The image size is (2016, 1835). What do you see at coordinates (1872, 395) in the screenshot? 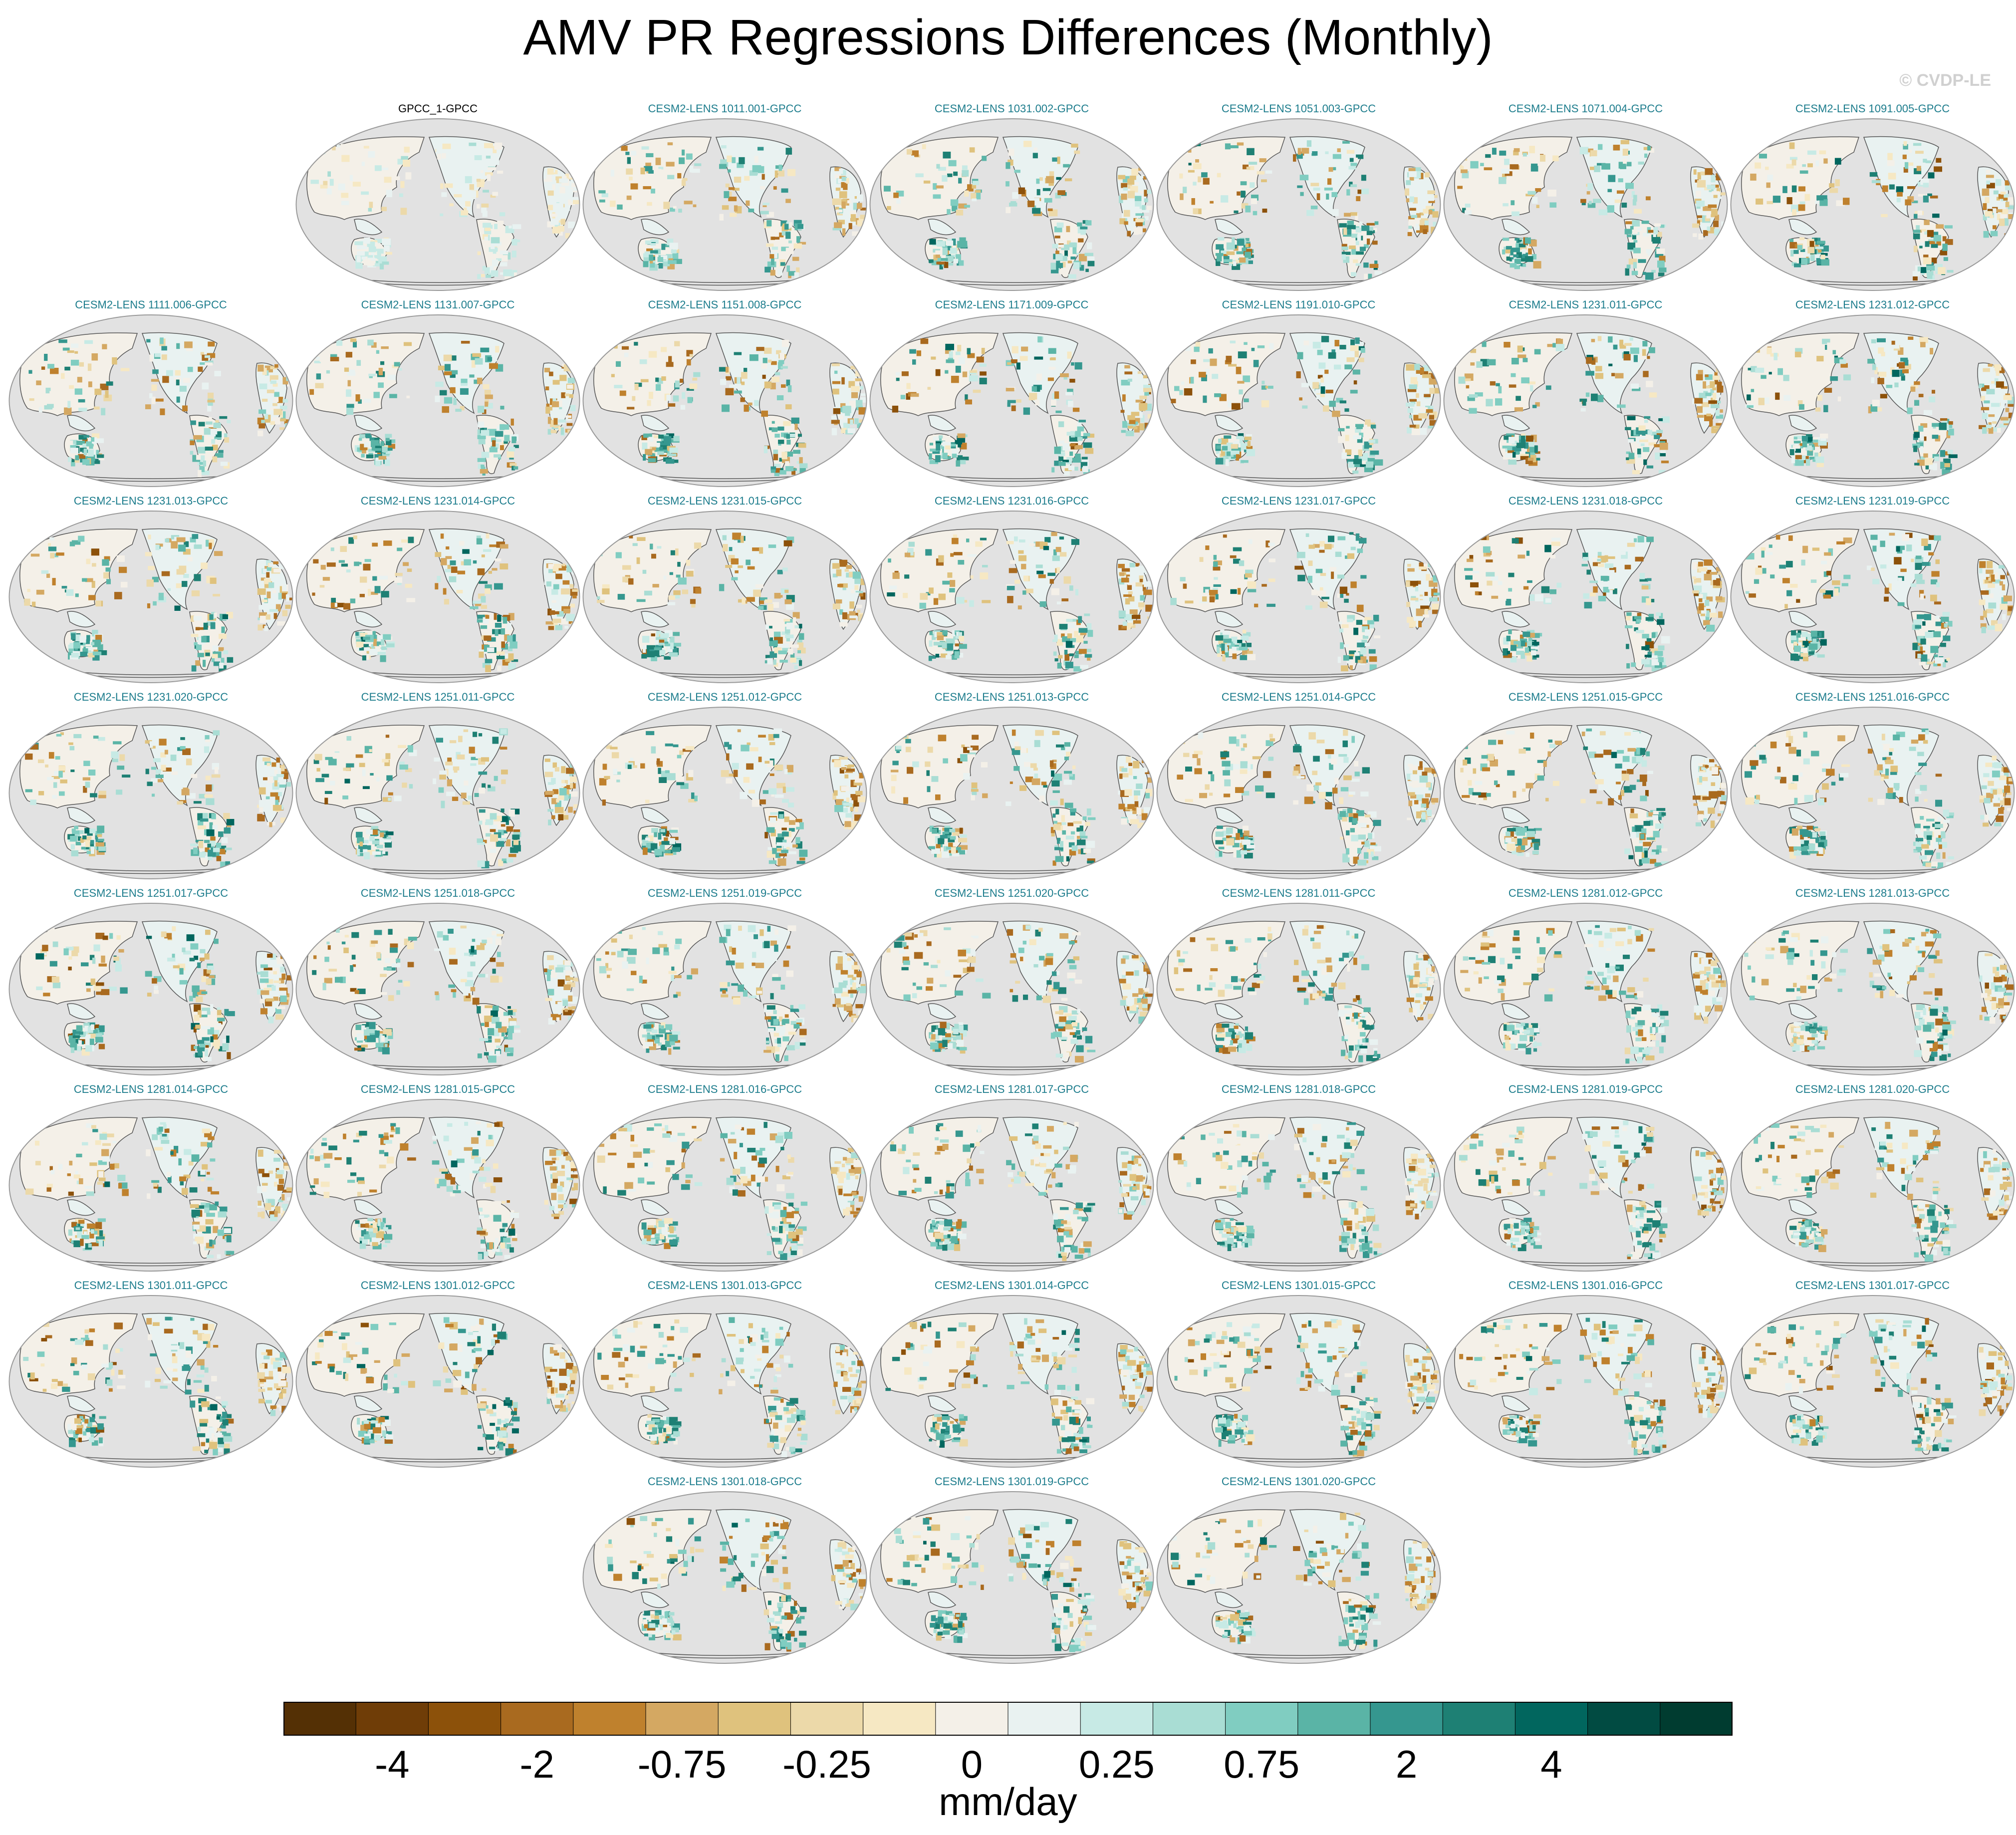
I see `map-panel: CESM2-LENS 1231.012-GPCC` at bounding box center [1872, 395].